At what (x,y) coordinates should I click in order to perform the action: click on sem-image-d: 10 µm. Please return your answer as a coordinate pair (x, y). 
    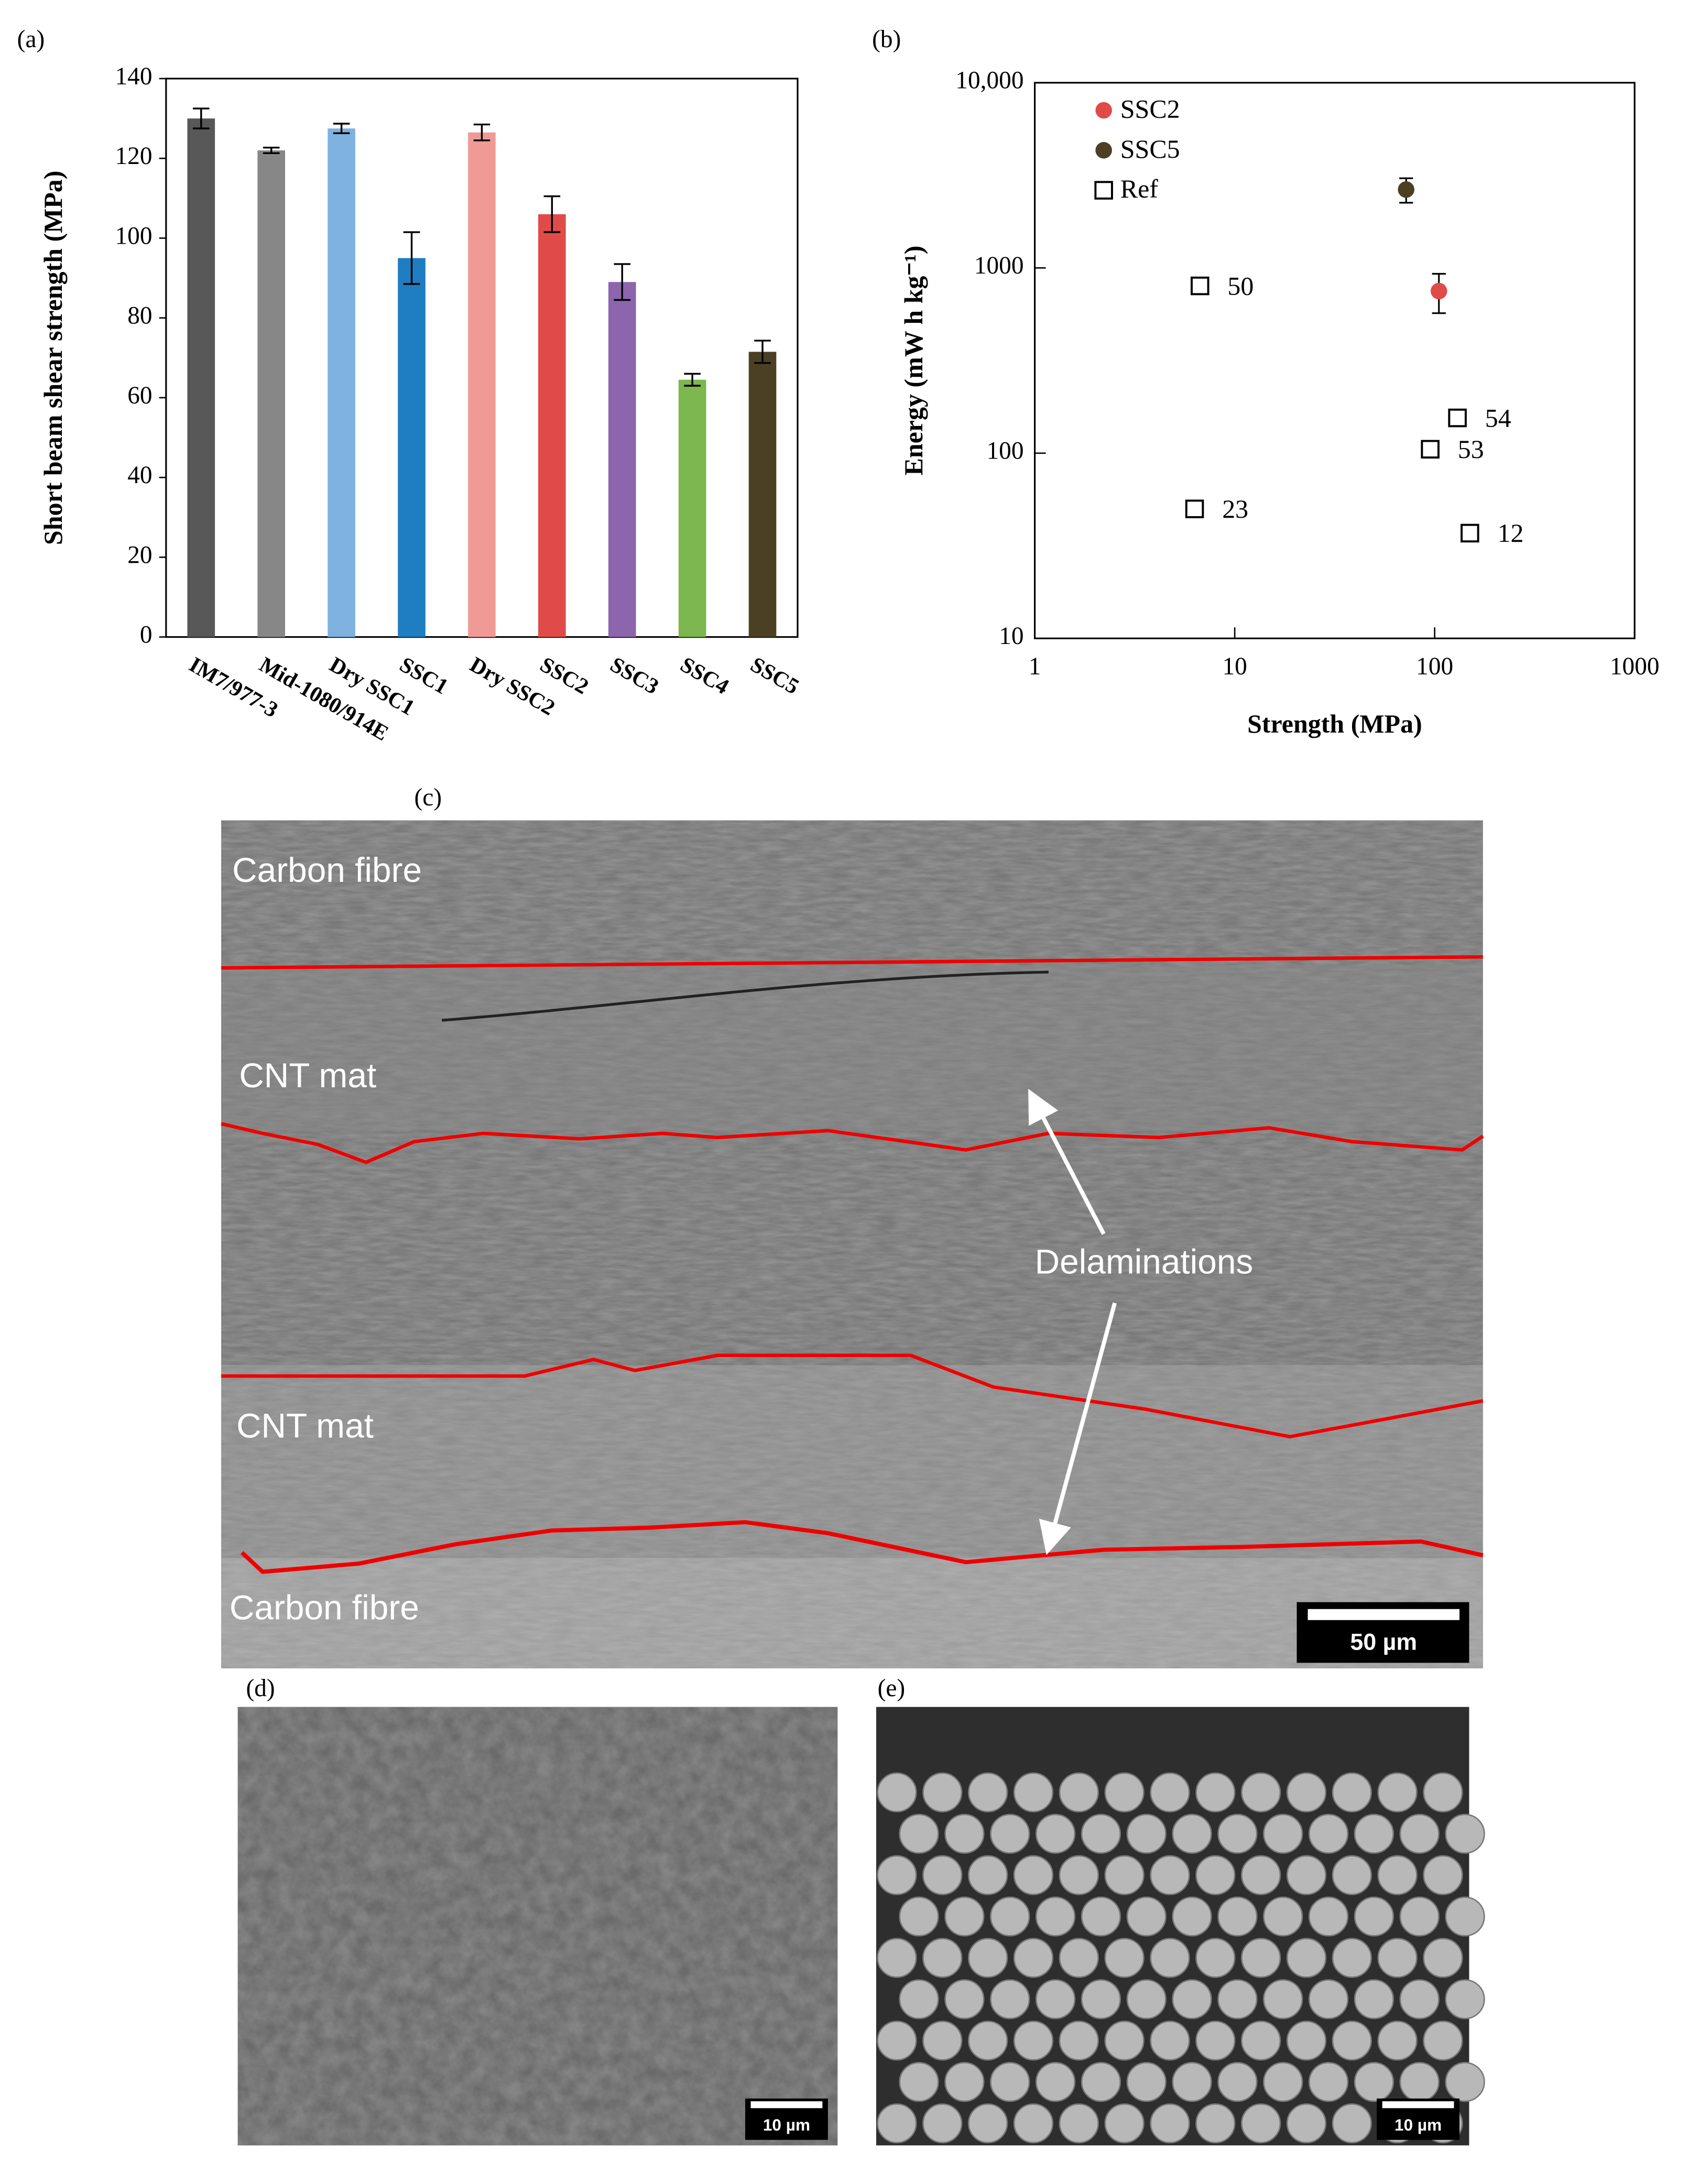
    Looking at the image, I should click on (537, 1926).